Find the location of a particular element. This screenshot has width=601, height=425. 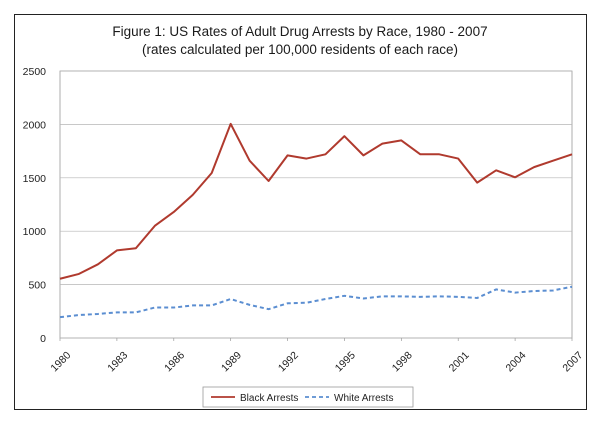

legend-label-white-arrests: White Arrests is located at coordinates (363, 398).